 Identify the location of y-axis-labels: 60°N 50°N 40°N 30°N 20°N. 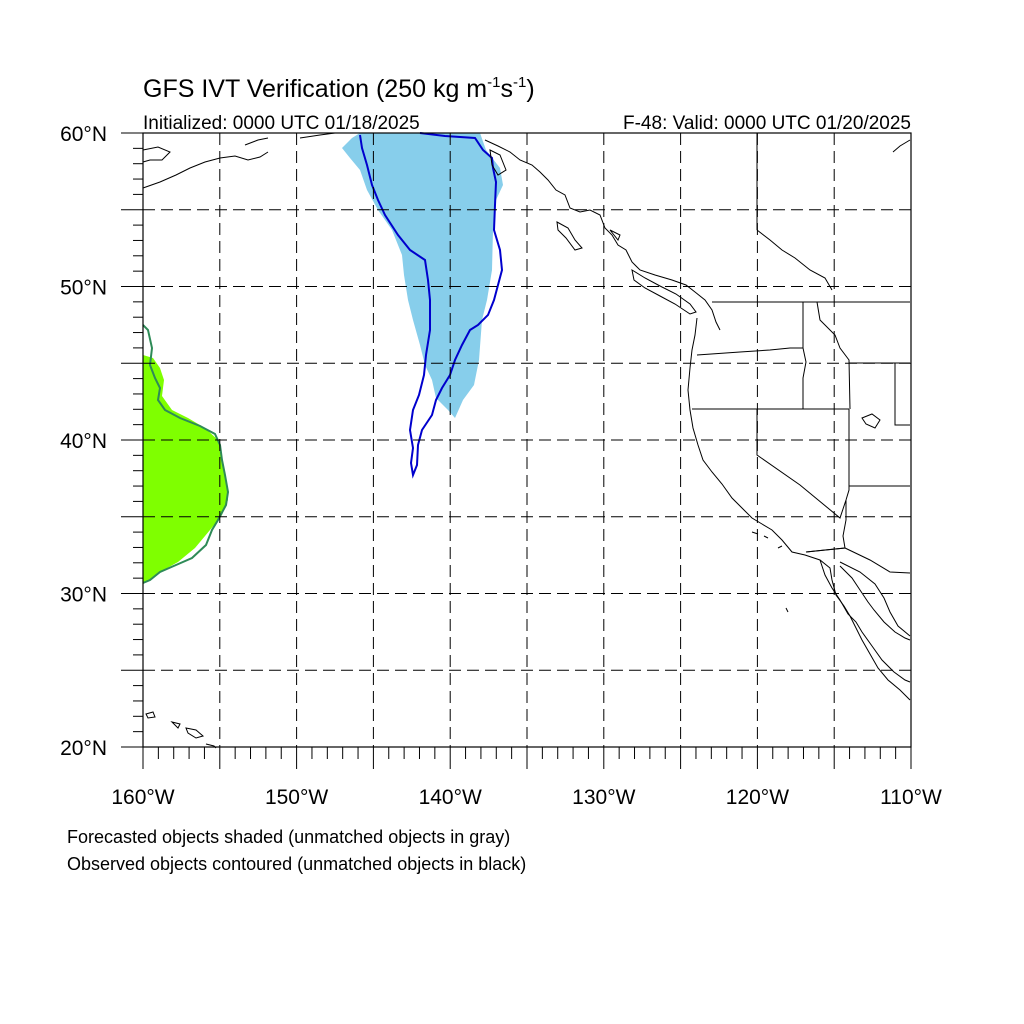
(83, 441).